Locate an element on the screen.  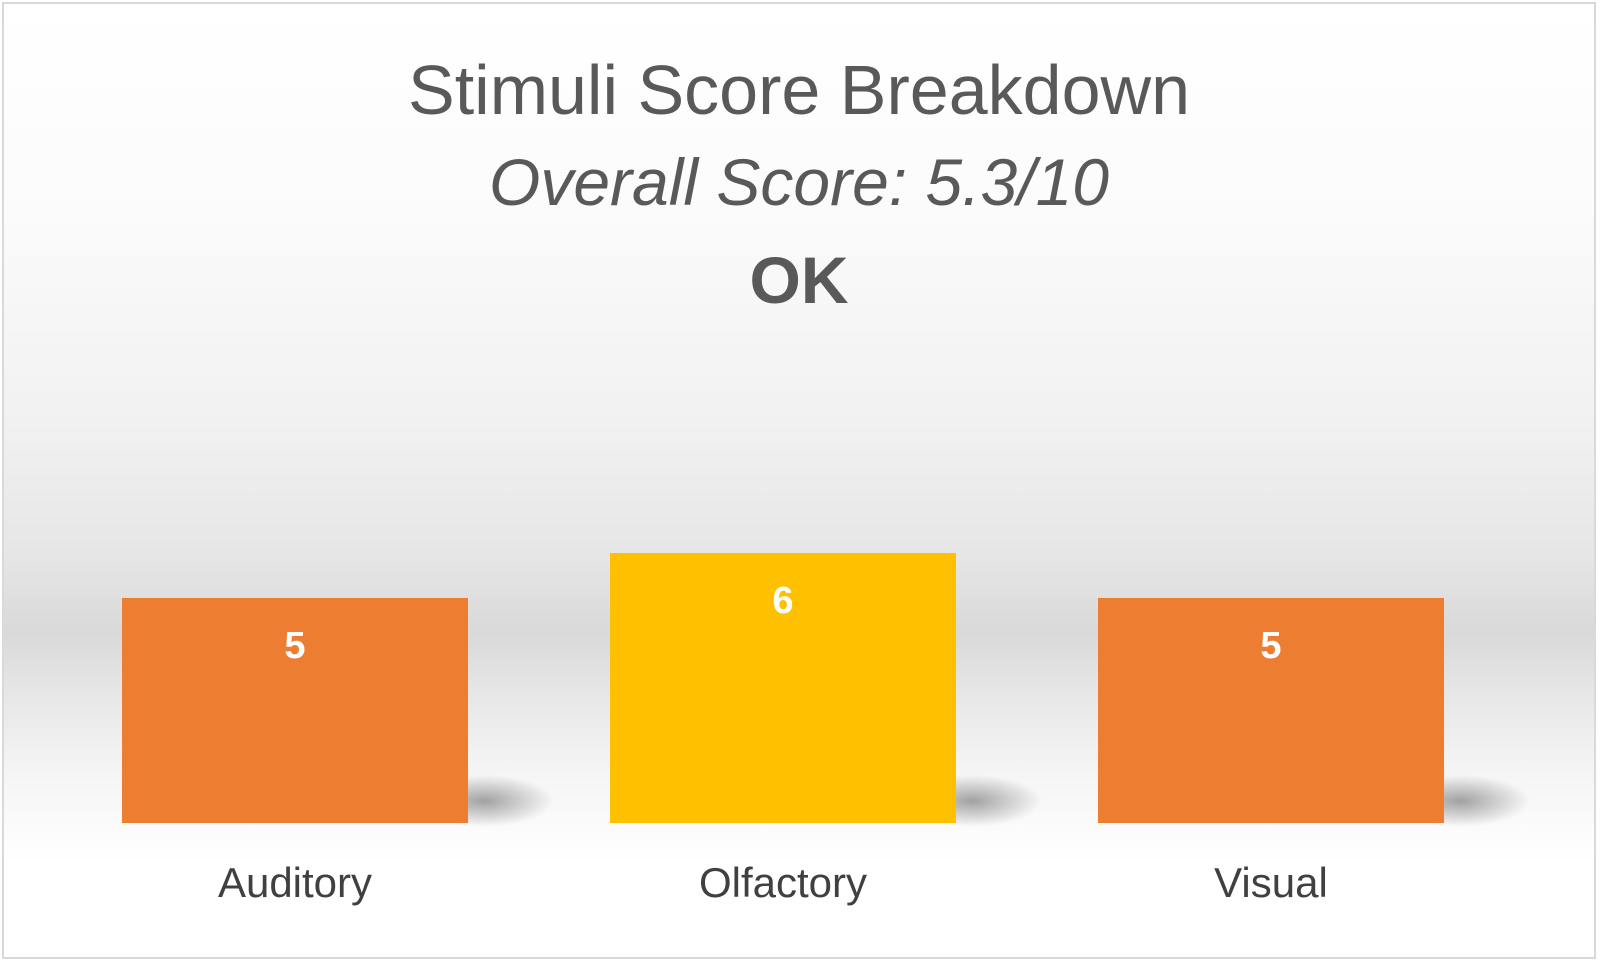
tick-label-visual: Visual is located at coordinates (1271, 882).